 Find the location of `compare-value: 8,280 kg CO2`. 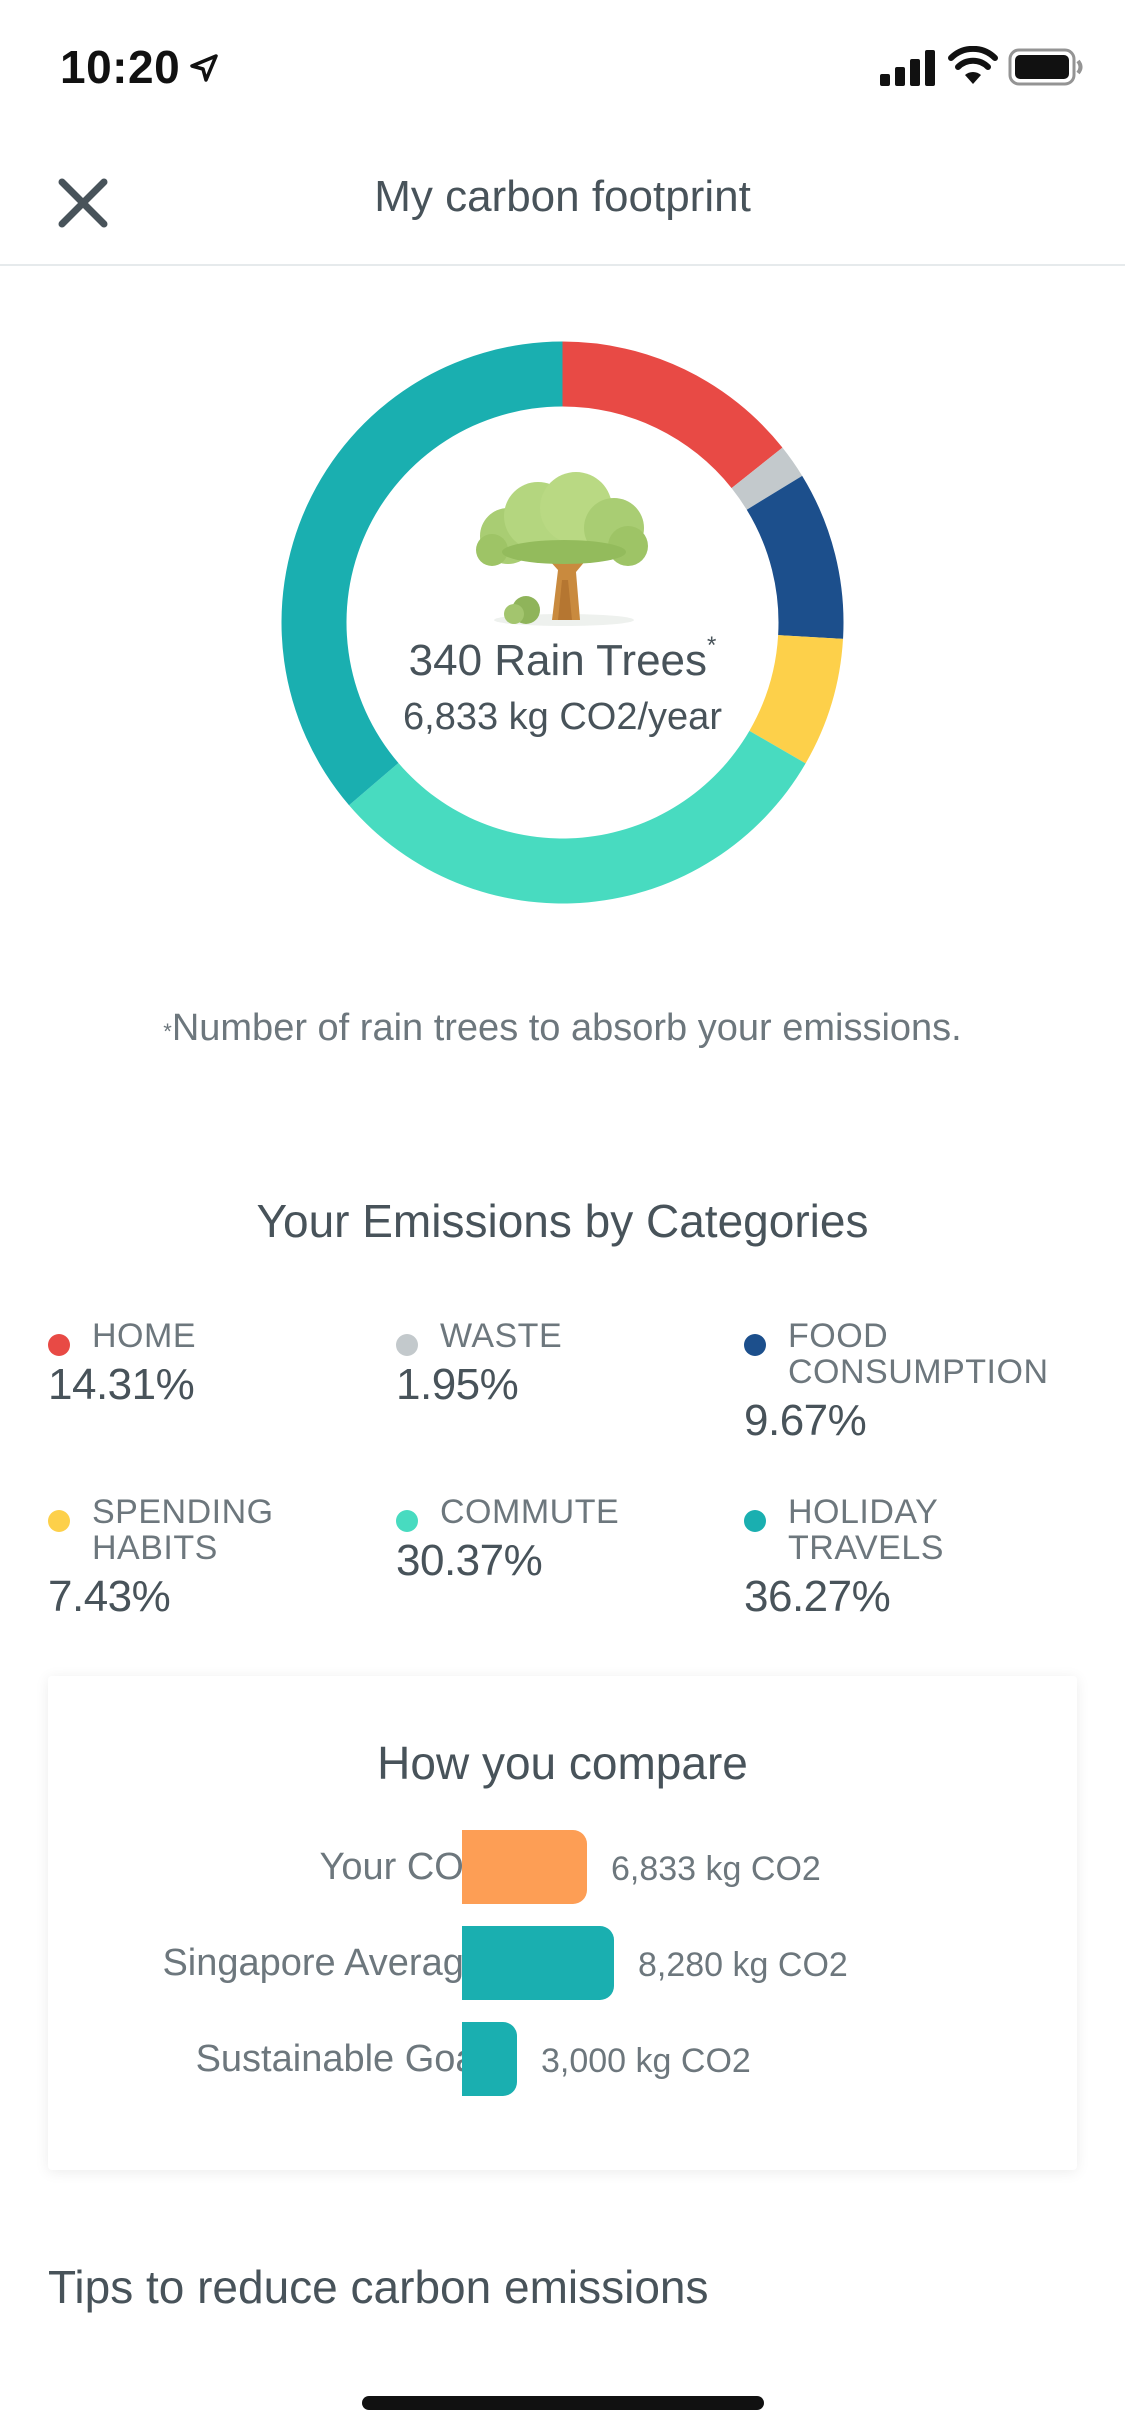

compare-value: 8,280 kg CO2 is located at coordinates (743, 1965).